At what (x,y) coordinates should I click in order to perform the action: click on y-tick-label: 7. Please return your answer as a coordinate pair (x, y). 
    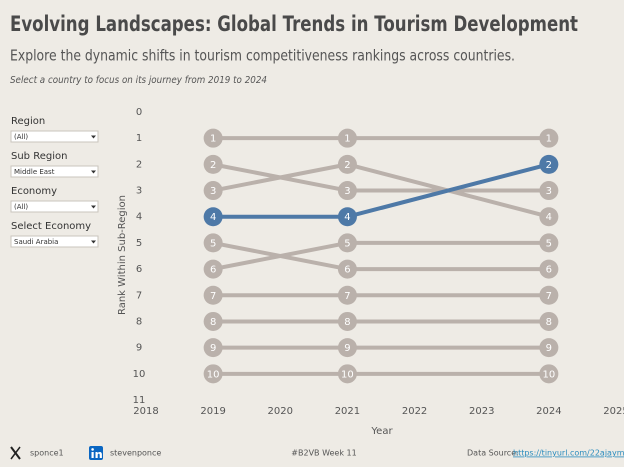
    Looking at the image, I should click on (139, 295).